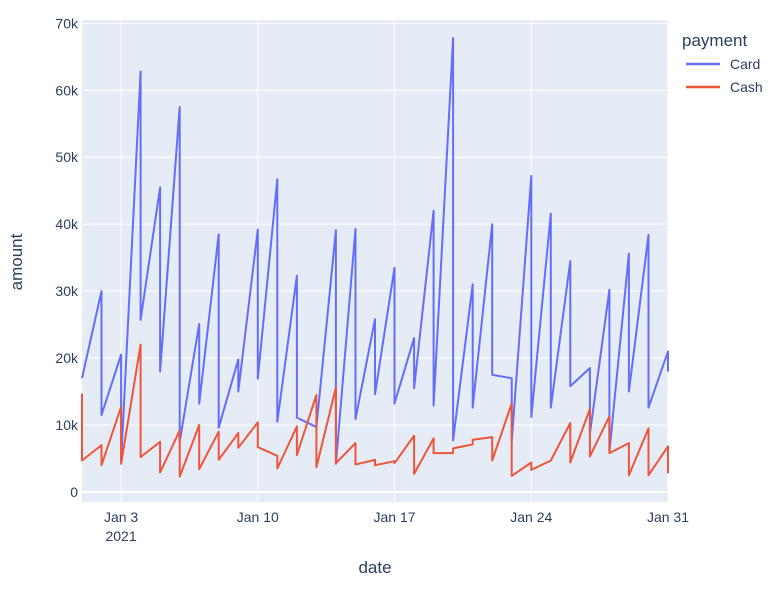 This screenshot has height=595, width=780. I want to click on legend: payment Card Cash, so click(722, 63).